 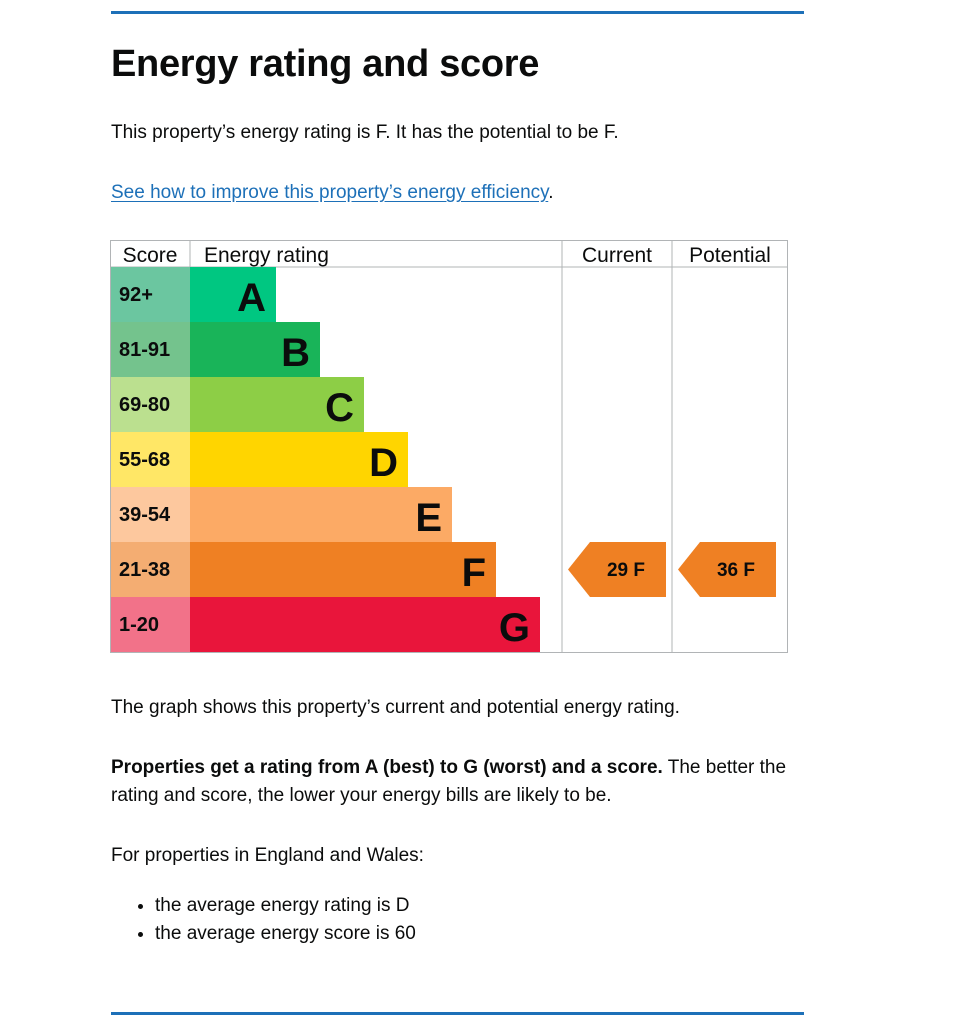 I want to click on rating-letter-g: G, so click(x=514, y=628).